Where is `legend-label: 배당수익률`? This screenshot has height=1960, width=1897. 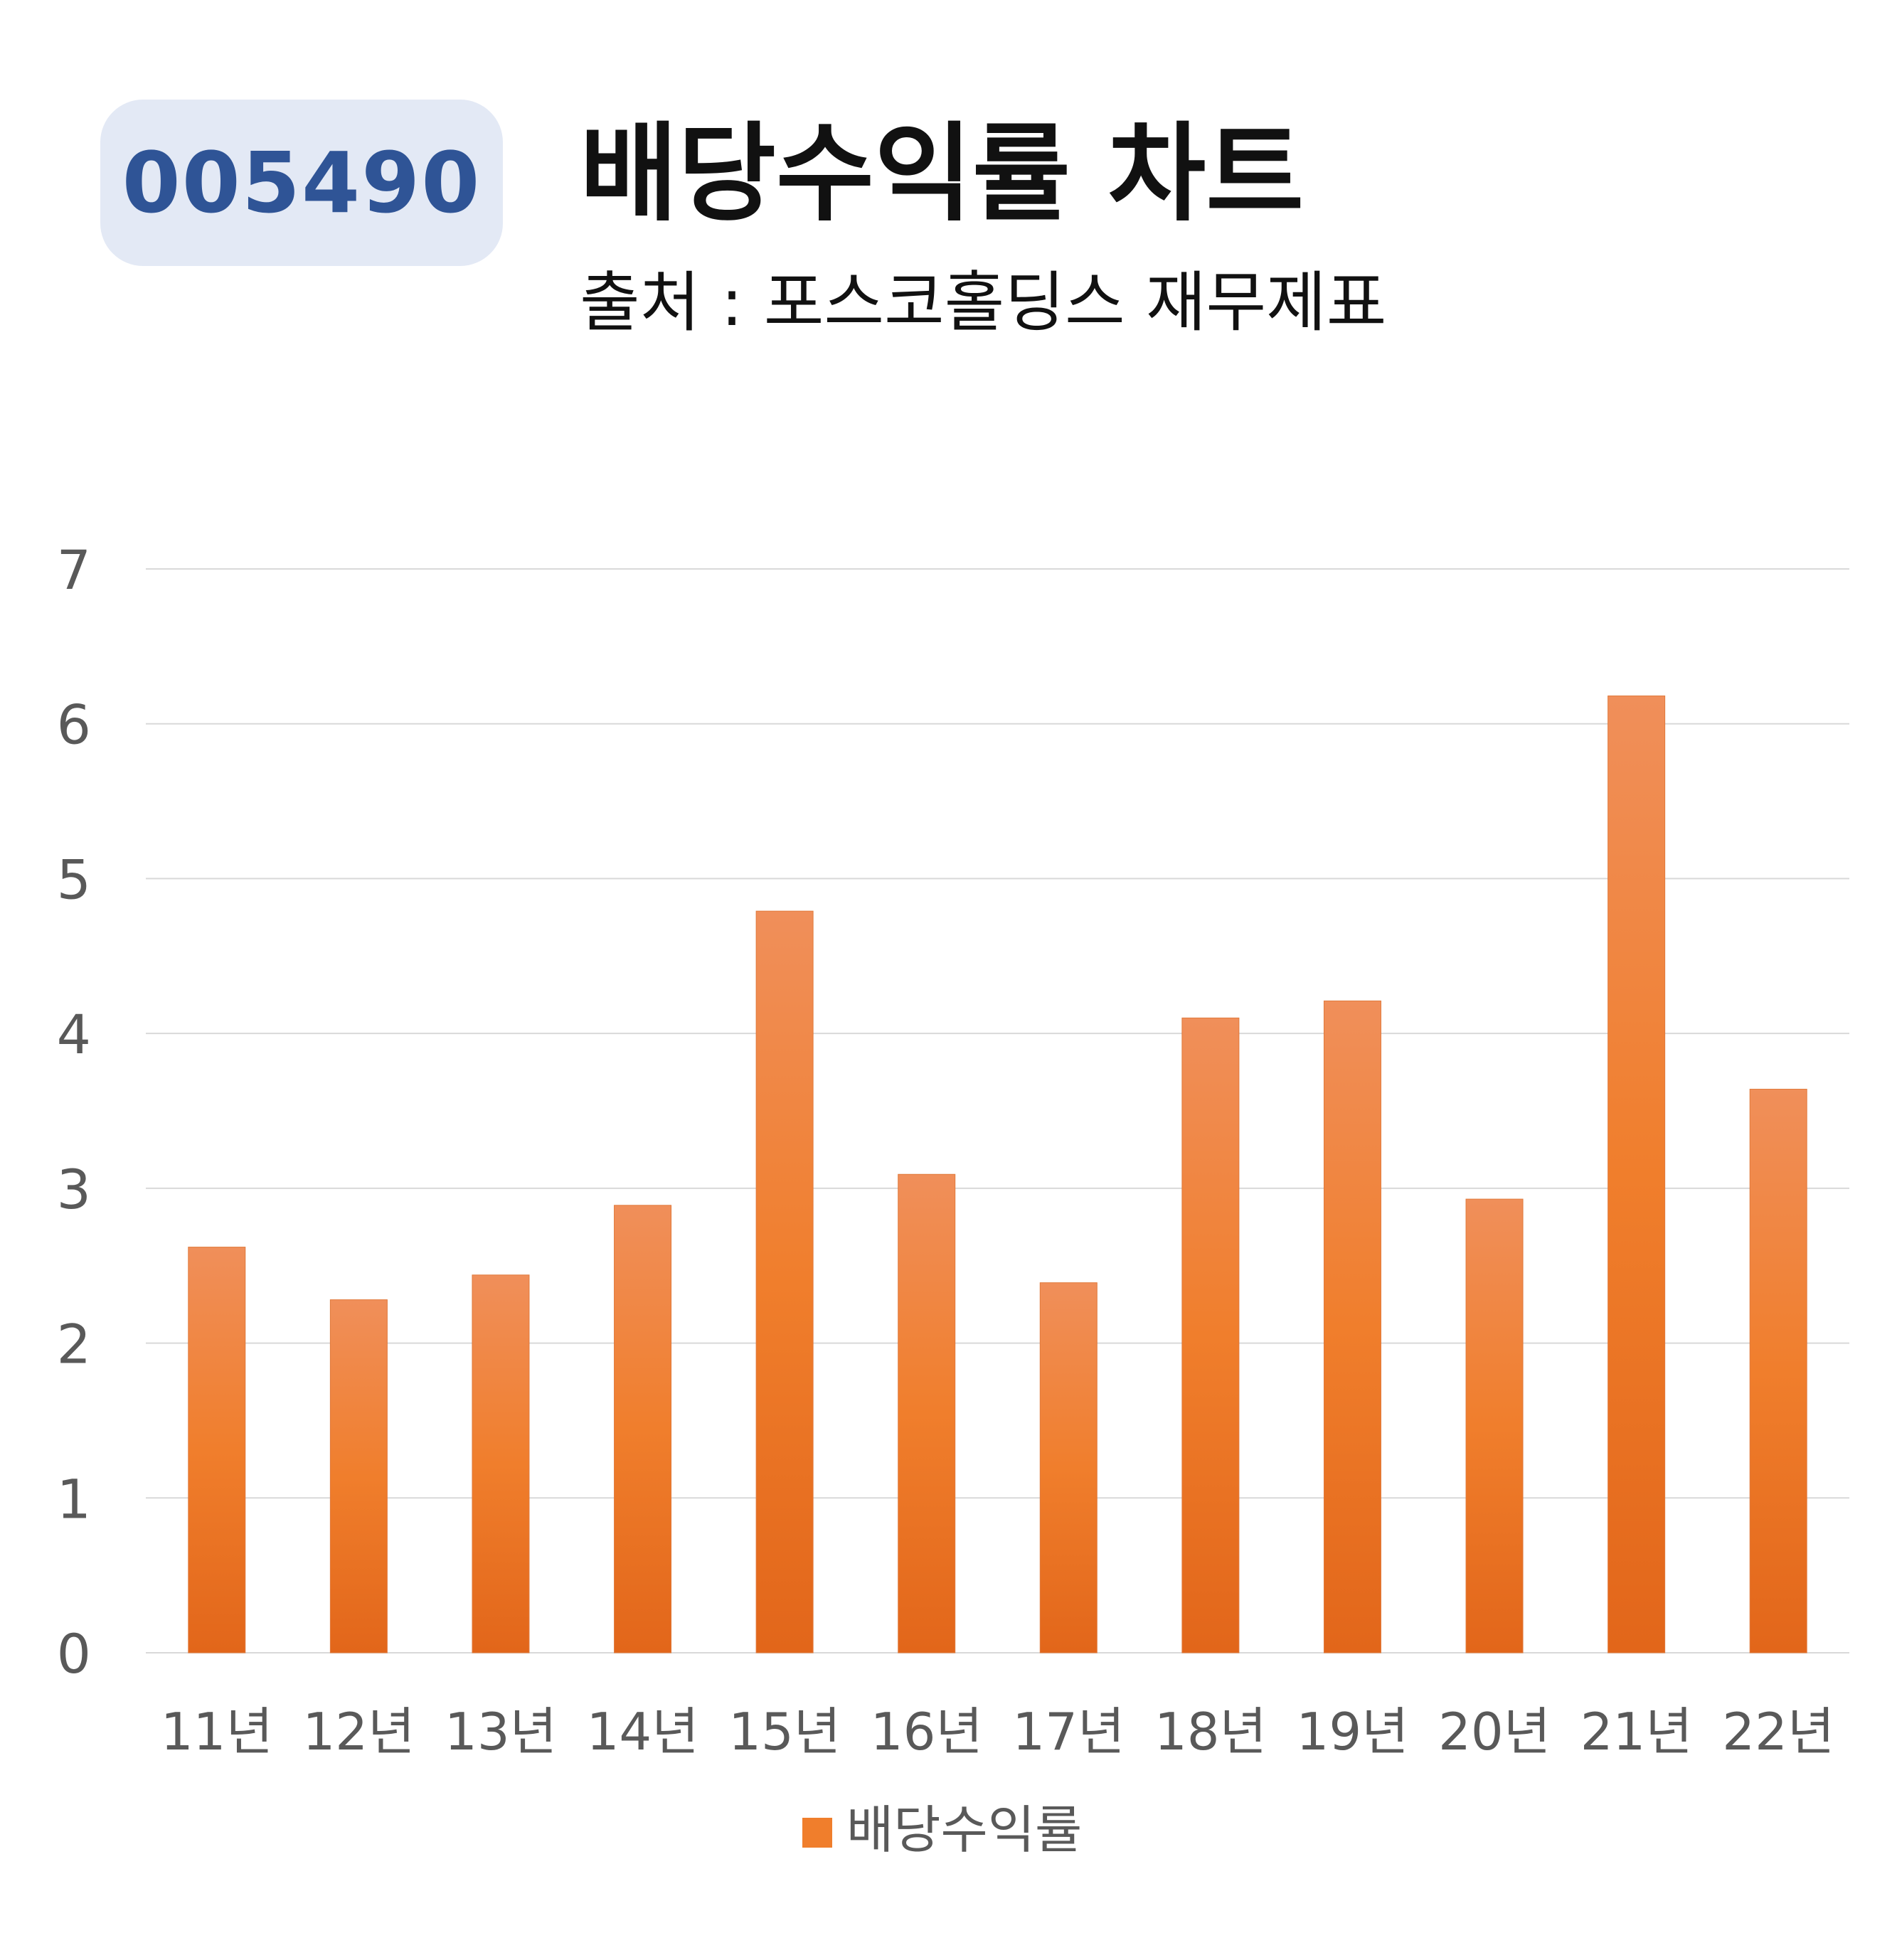 legend-label: 배당수익률 is located at coordinates (964, 1830).